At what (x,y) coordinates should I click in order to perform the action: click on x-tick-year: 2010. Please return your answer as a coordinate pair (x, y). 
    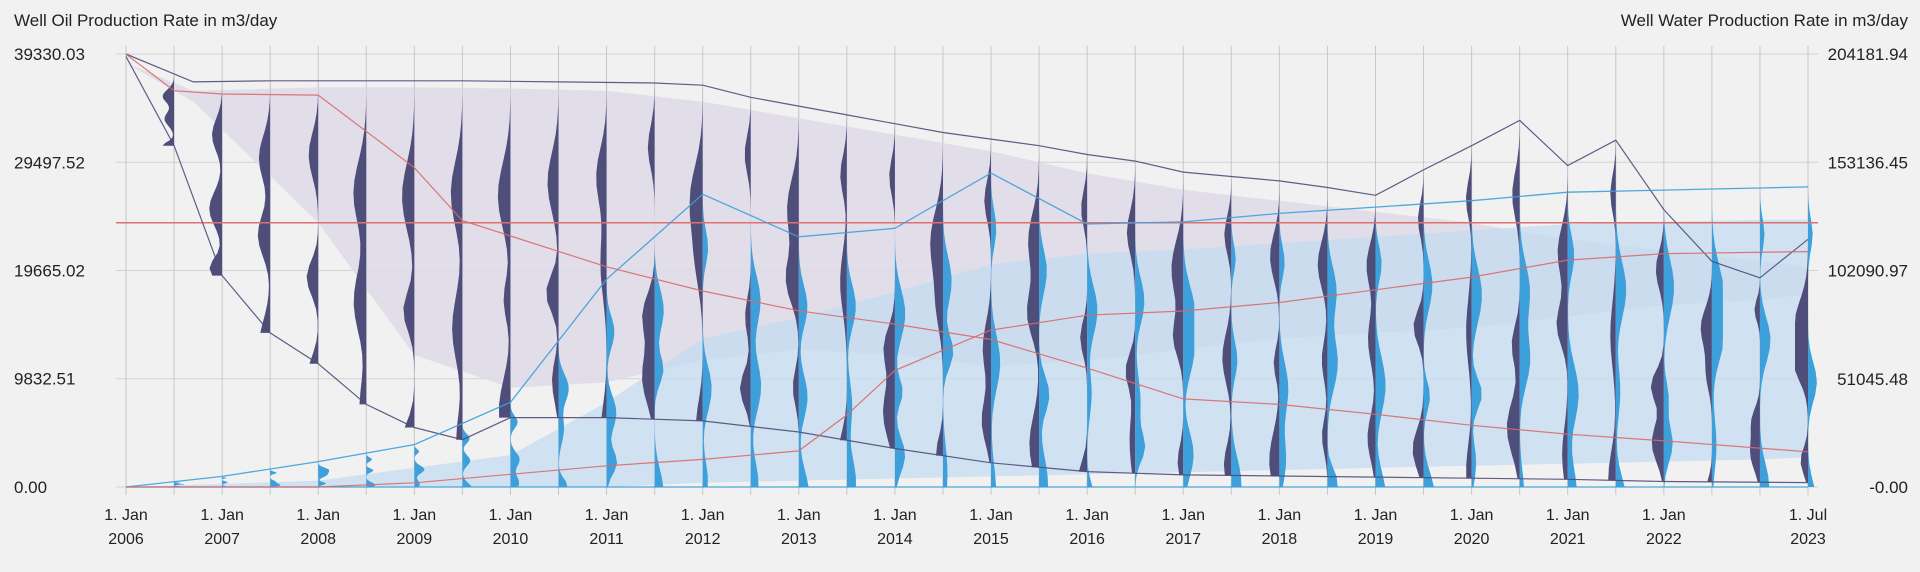
    Looking at the image, I should click on (511, 539).